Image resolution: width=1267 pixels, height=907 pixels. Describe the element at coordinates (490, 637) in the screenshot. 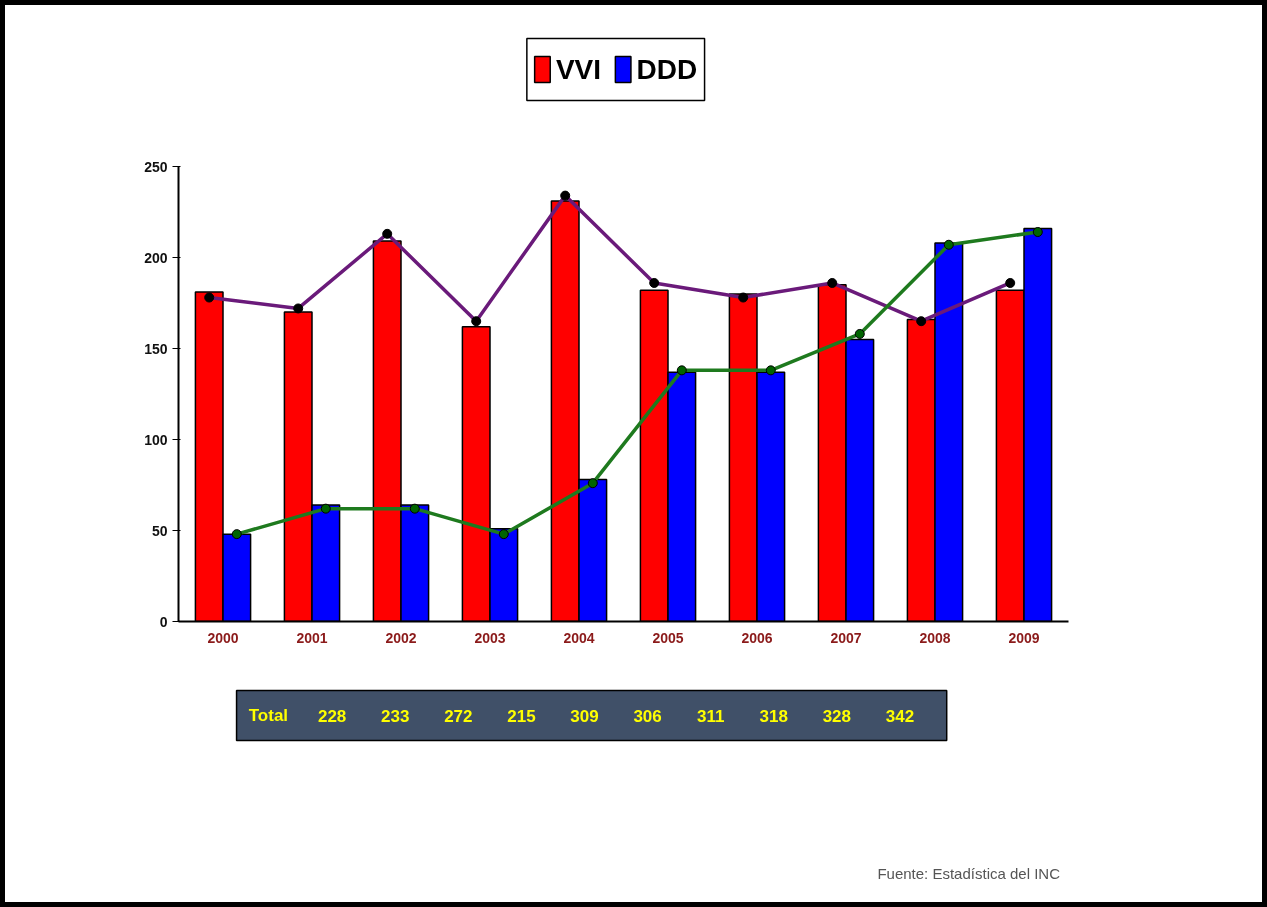

I see `x-tick-label: 2003` at that location.